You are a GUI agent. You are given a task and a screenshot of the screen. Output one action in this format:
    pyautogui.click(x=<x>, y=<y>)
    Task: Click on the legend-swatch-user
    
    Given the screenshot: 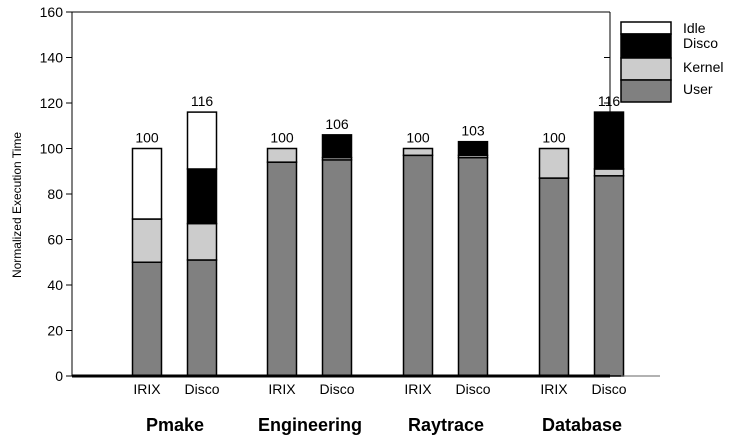 What is the action you would take?
    pyautogui.click(x=646, y=91)
    